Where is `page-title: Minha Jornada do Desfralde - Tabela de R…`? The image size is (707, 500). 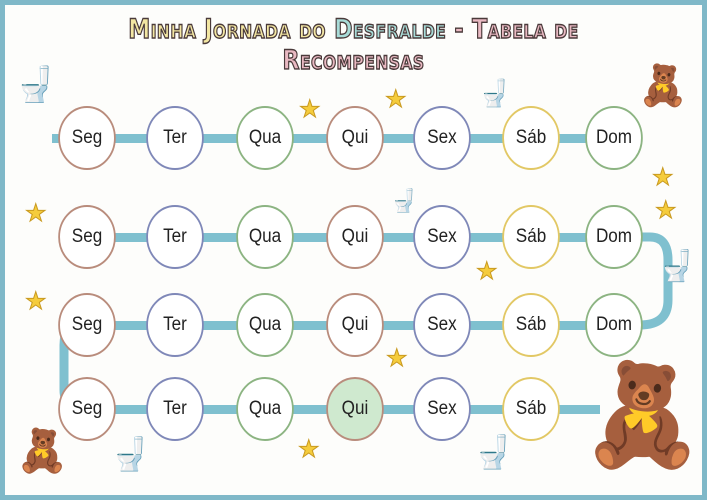 page-title: Minha Jornada do Desfralde - Tabela de R… is located at coordinates (353, 44).